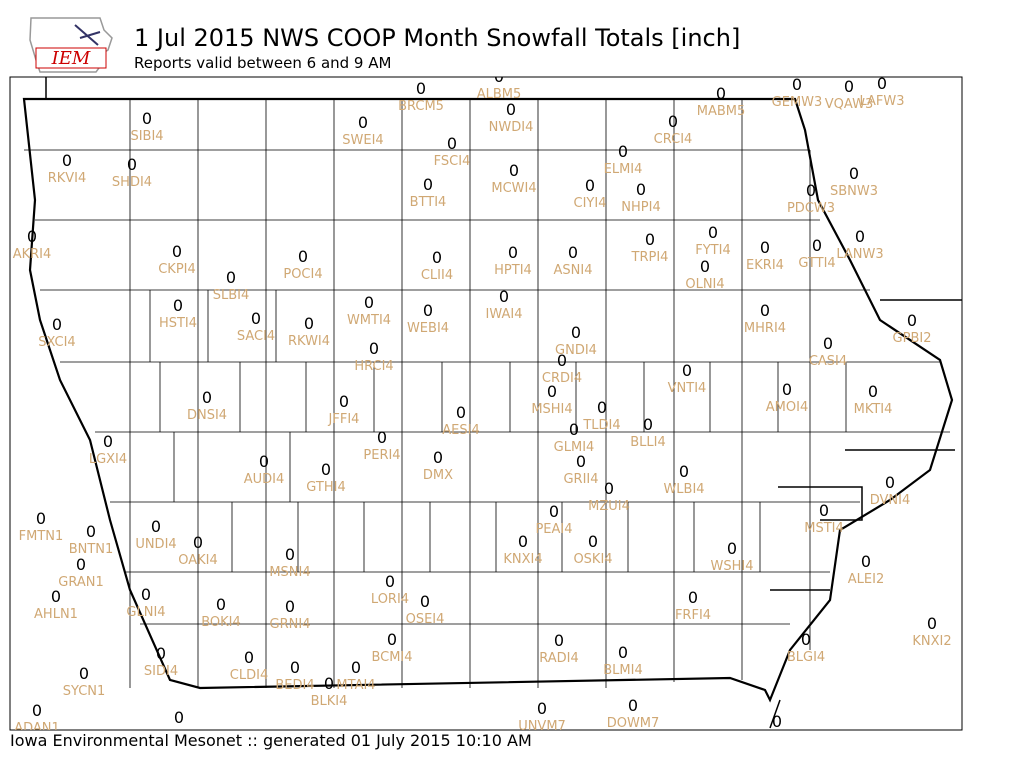 Image resolution: width=1024 pixels, height=768 pixels. Describe the element at coordinates (574, 447) in the screenshot. I see `station-label: GLMI4` at that location.